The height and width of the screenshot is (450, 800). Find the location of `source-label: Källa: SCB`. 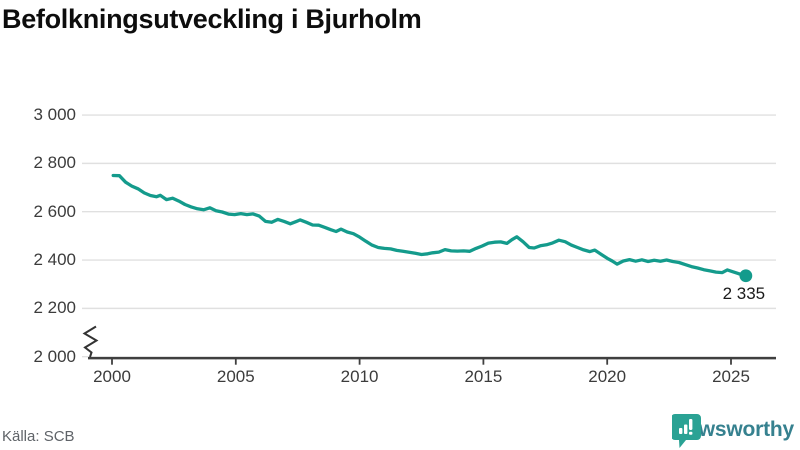

source-label: Källa: SCB is located at coordinates (38, 436).